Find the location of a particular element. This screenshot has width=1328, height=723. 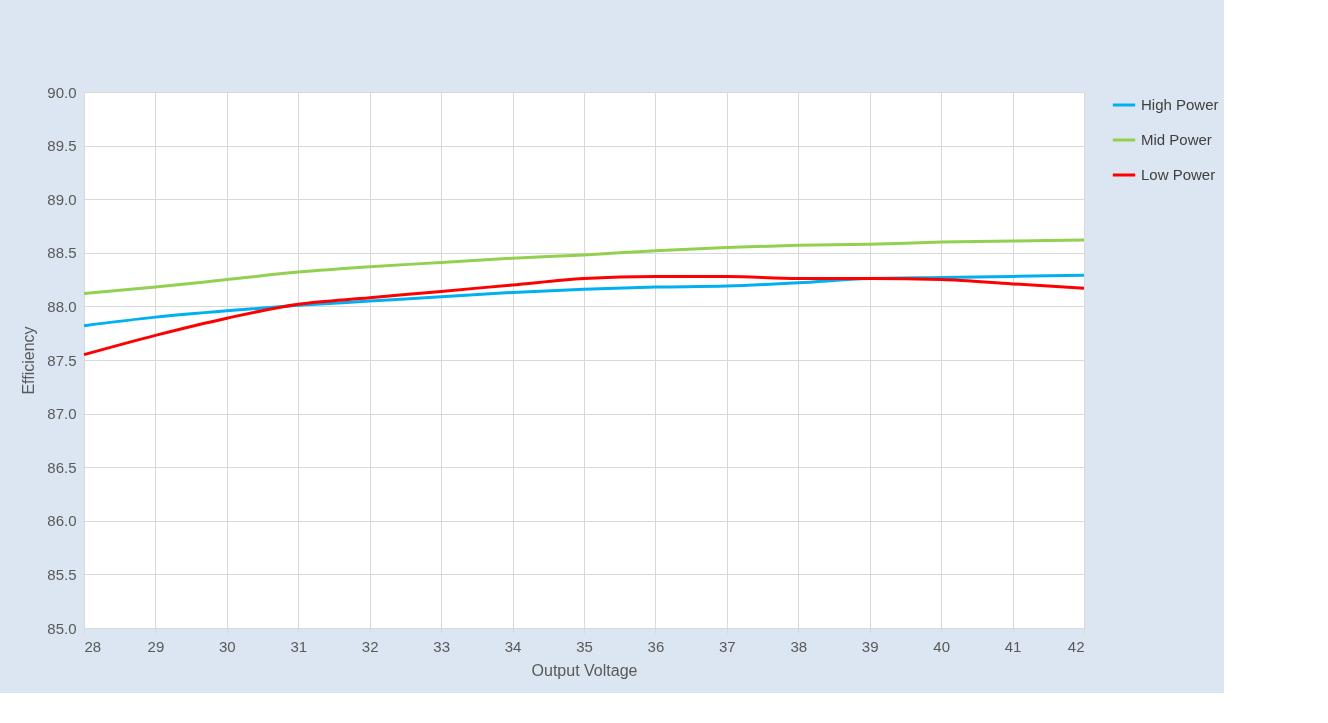

x-tick-label: 34 is located at coordinates (513, 646).